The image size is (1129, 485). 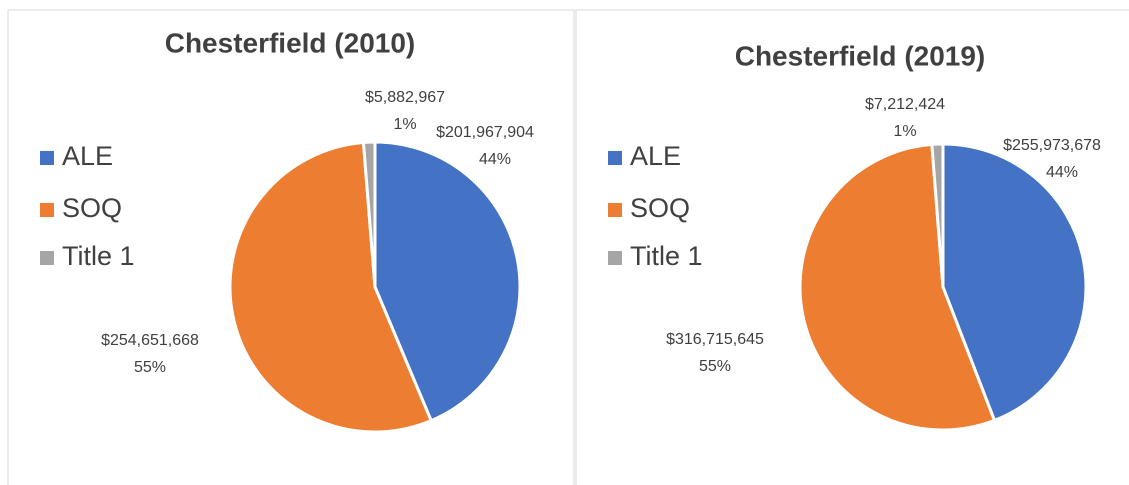 What do you see at coordinates (485, 132) in the screenshot?
I see `value-label: $201,967,904` at bounding box center [485, 132].